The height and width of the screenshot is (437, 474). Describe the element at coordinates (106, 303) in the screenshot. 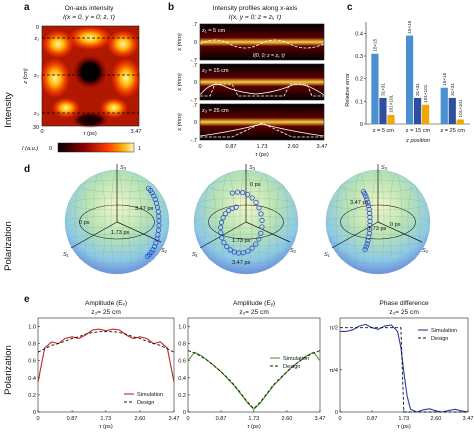

I see `plot-title: Amplitude (Eₓ)` at that location.